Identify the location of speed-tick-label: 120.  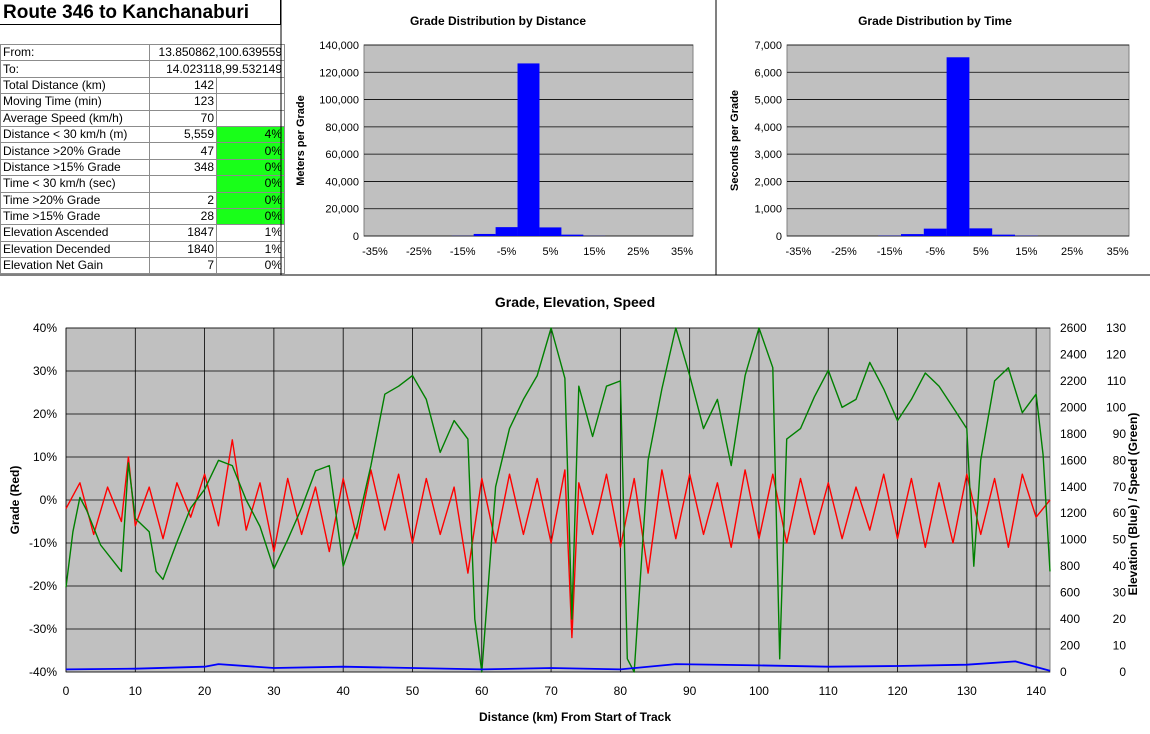
(1116, 354).